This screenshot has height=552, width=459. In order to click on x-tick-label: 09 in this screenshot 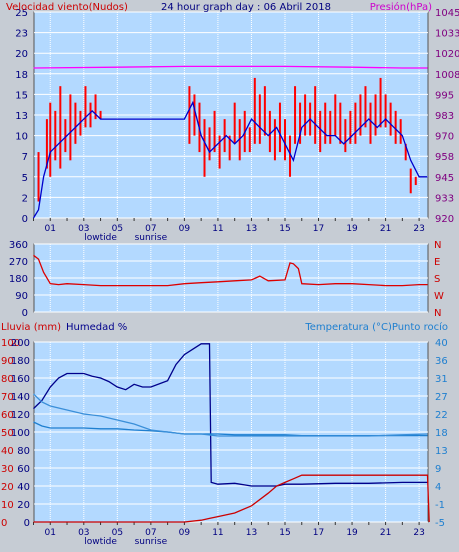, I will do `click(185, 533)`.